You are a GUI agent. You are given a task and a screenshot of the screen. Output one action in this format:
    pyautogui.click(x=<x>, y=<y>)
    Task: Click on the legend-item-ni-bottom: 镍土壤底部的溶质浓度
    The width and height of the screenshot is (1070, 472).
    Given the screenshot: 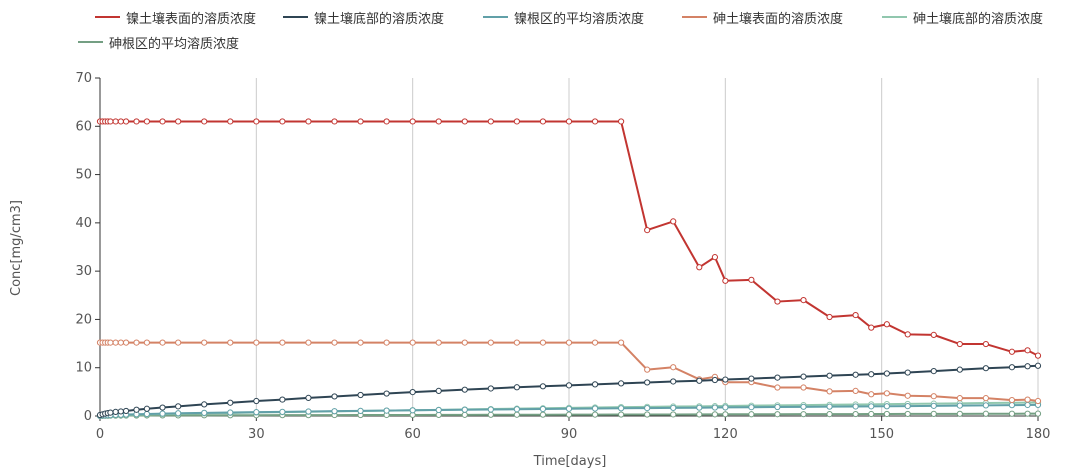 What is the action you would take?
    pyautogui.click(x=364, y=17)
    